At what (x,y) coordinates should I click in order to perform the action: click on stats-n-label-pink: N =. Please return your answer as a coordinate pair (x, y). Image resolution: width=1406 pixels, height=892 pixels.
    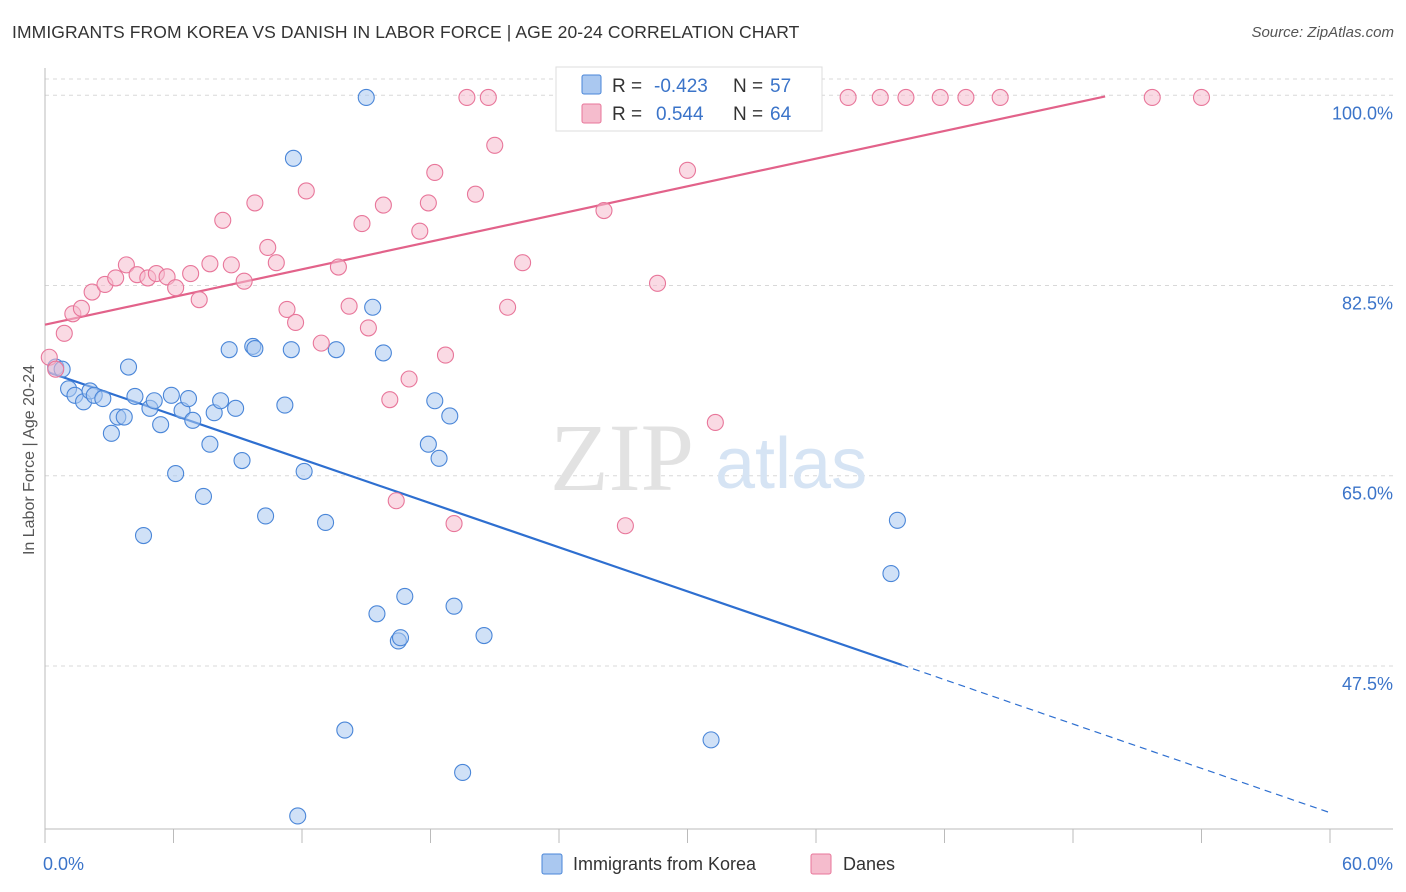
    Looking at the image, I should click on (748, 114).